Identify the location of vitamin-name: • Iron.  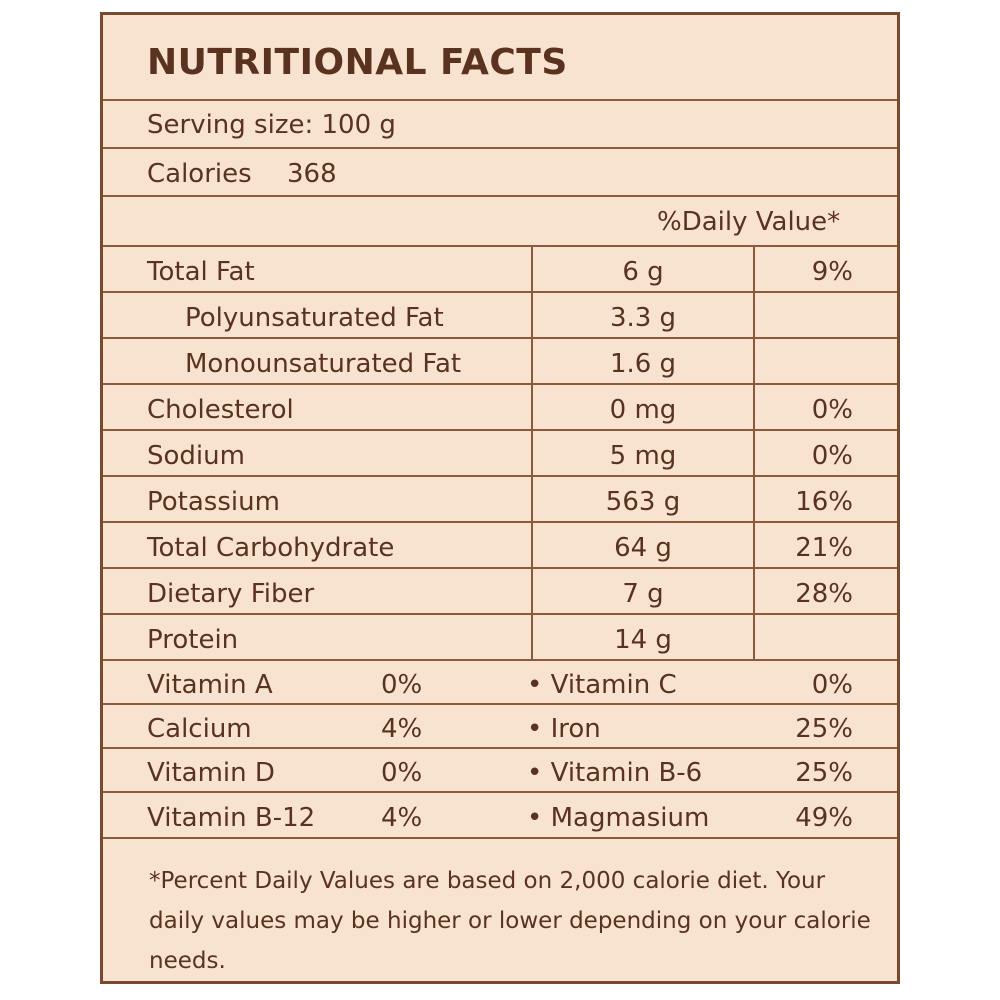
(564, 729).